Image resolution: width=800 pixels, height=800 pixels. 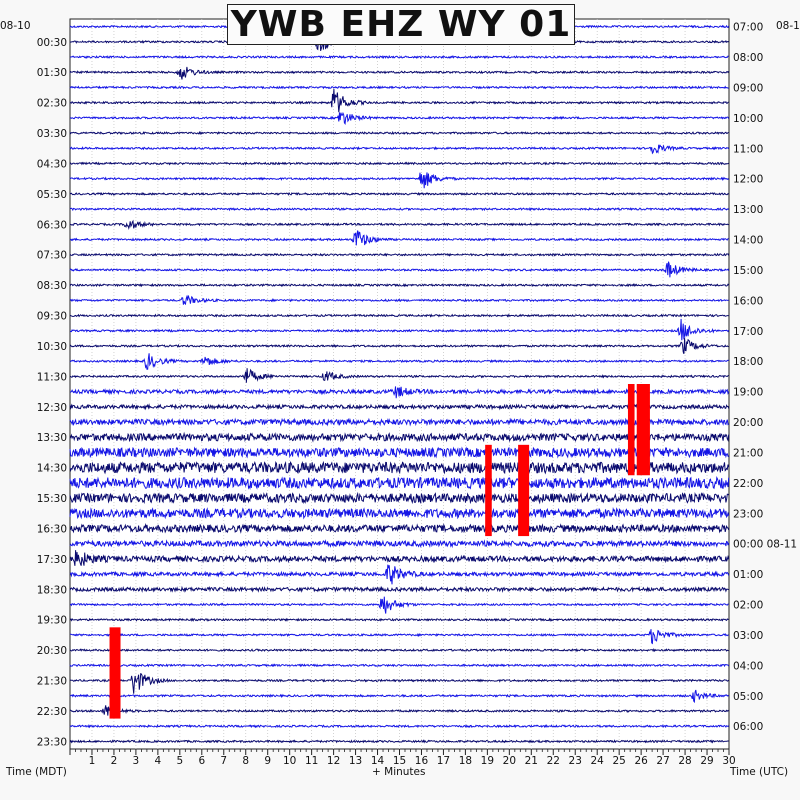 I want to click on x-tick-label: 10, so click(x=289, y=761).